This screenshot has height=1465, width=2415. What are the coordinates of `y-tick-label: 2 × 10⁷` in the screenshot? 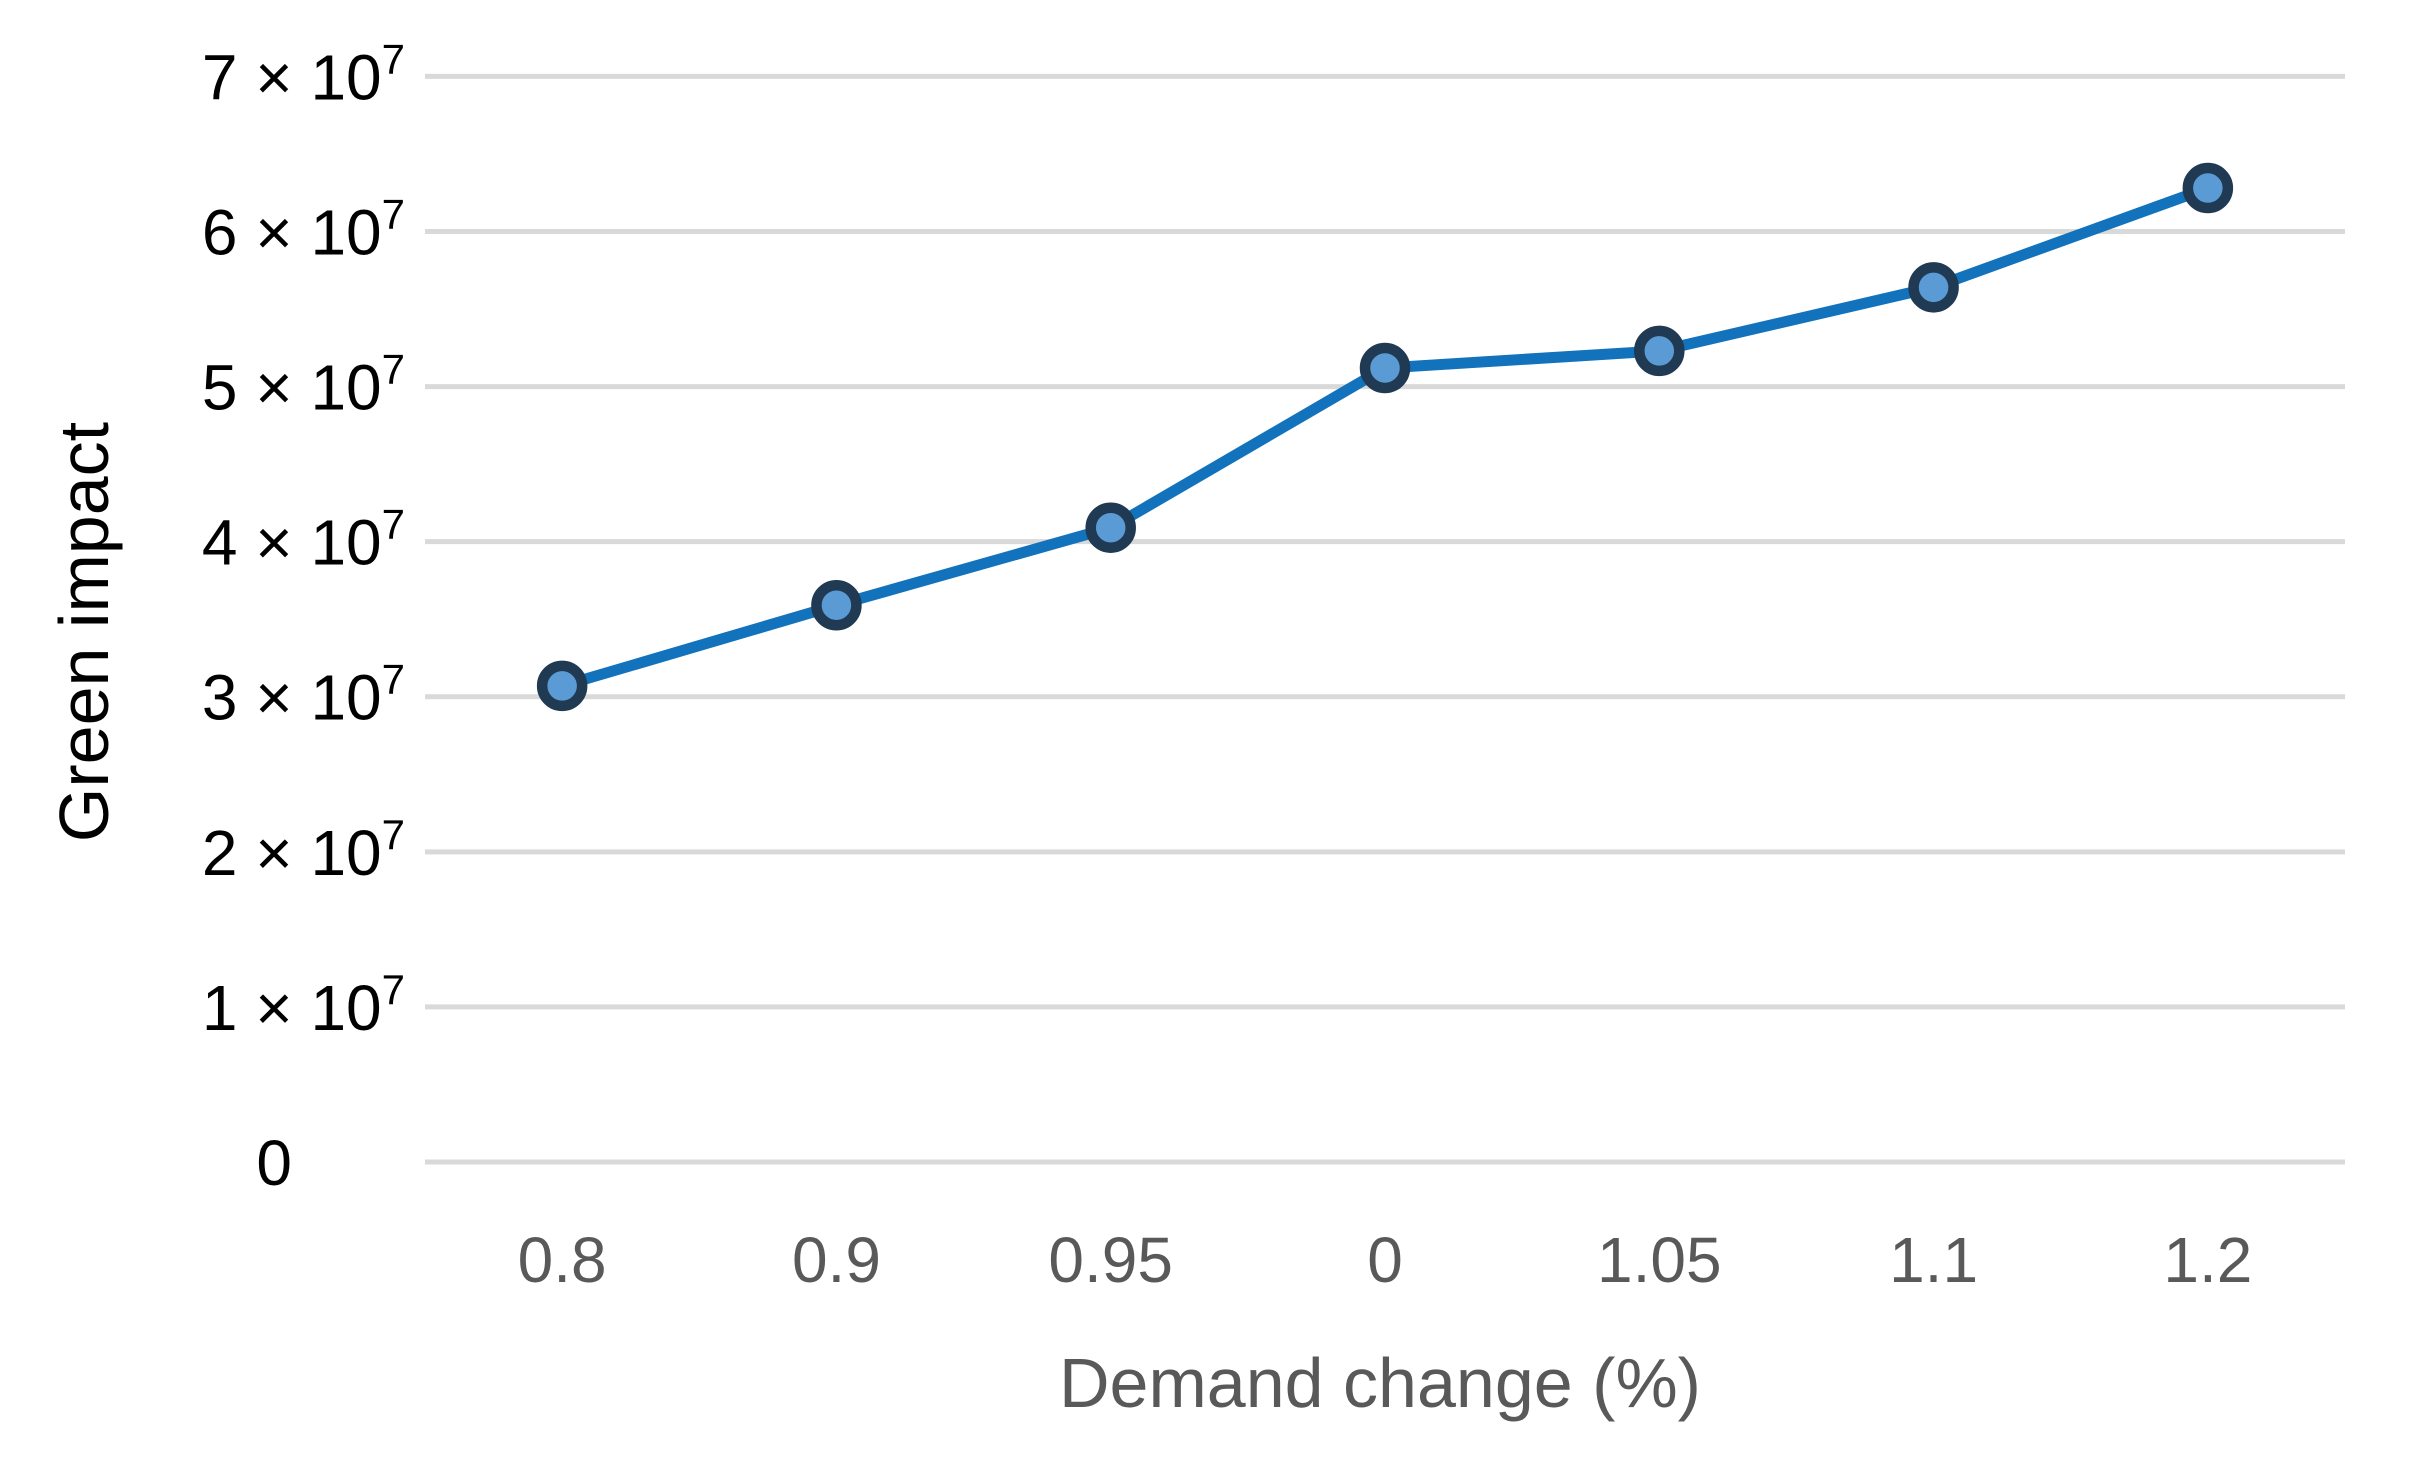 It's located at (303, 850).